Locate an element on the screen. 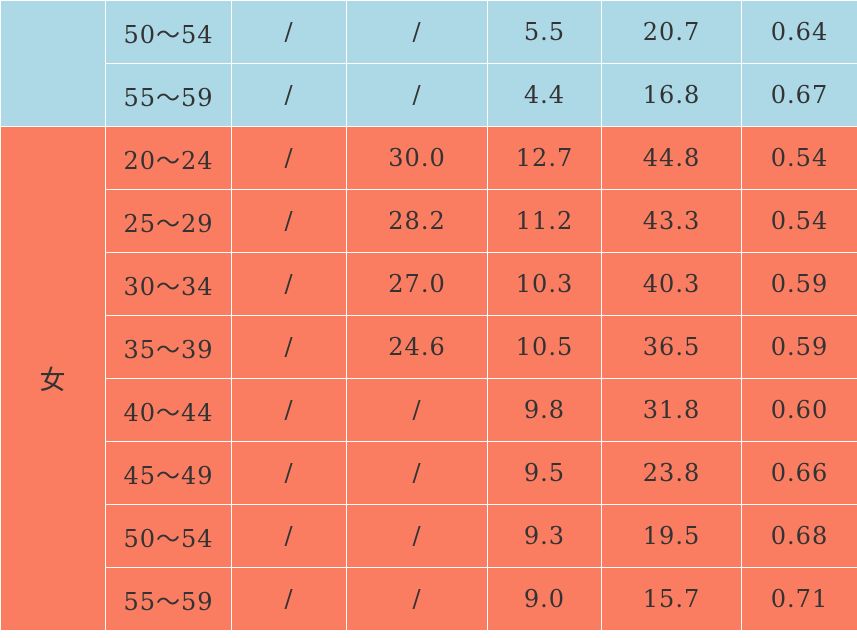  value-cell: 9.3 is located at coordinates (544, 536).